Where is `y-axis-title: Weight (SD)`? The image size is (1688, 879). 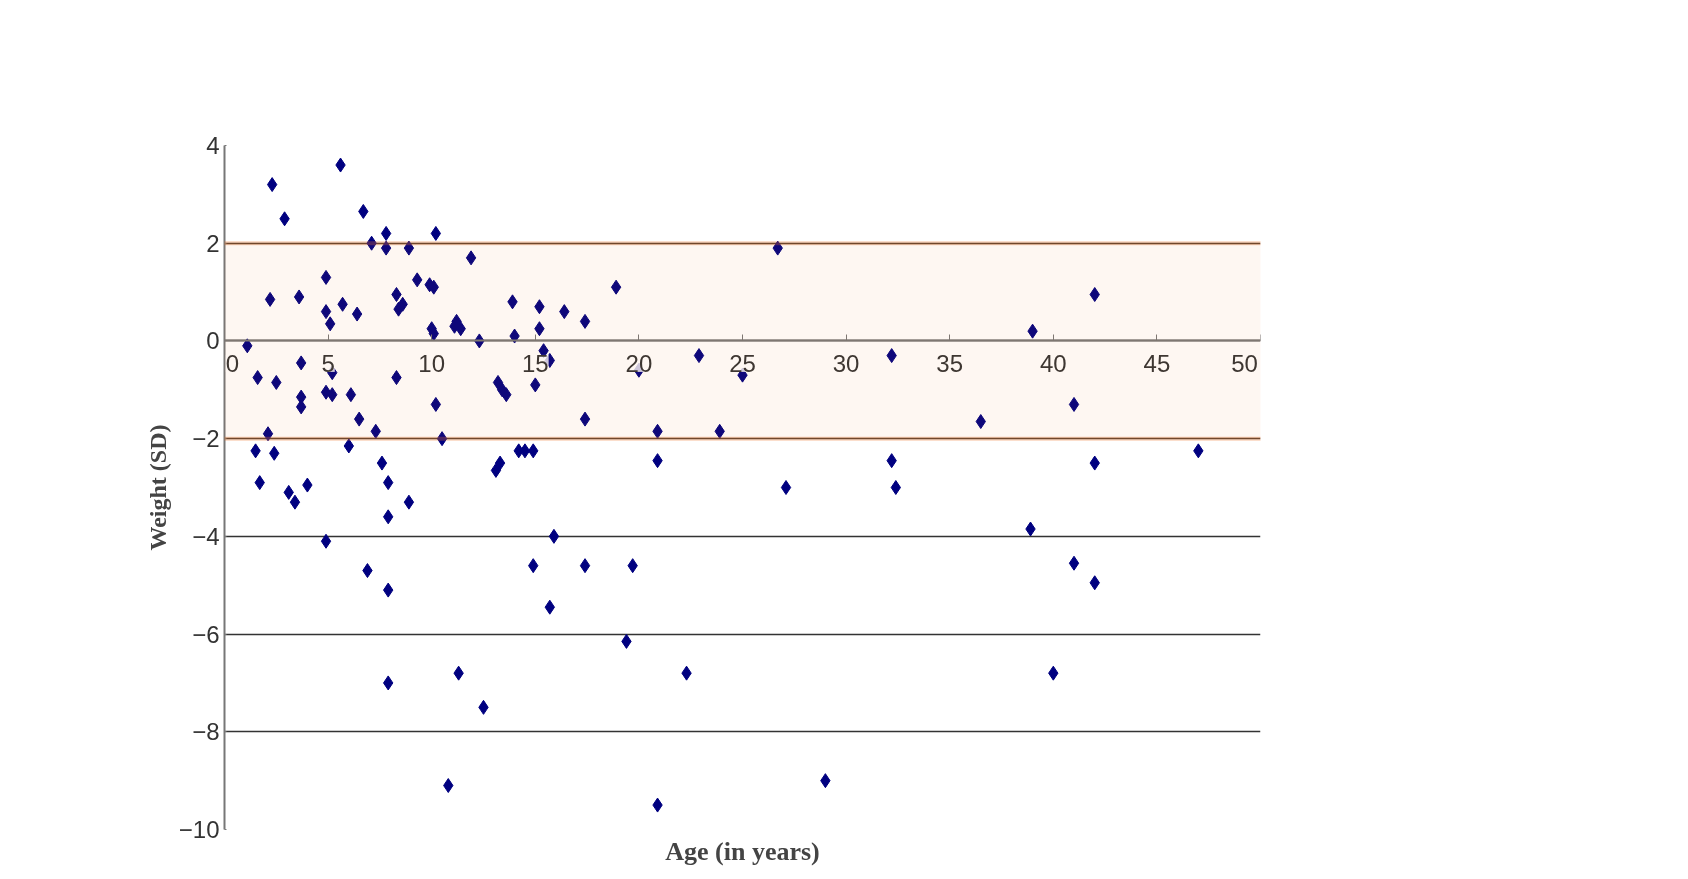
y-axis-title: Weight (SD) is located at coordinates (157, 487).